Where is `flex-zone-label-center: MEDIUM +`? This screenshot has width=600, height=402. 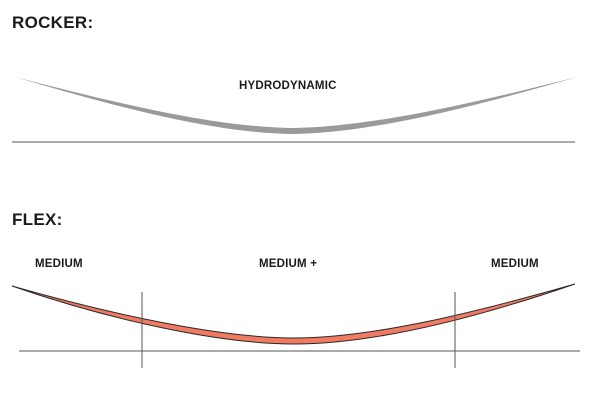 flex-zone-label-center: MEDIUM + is located at coordinates (288, 264).